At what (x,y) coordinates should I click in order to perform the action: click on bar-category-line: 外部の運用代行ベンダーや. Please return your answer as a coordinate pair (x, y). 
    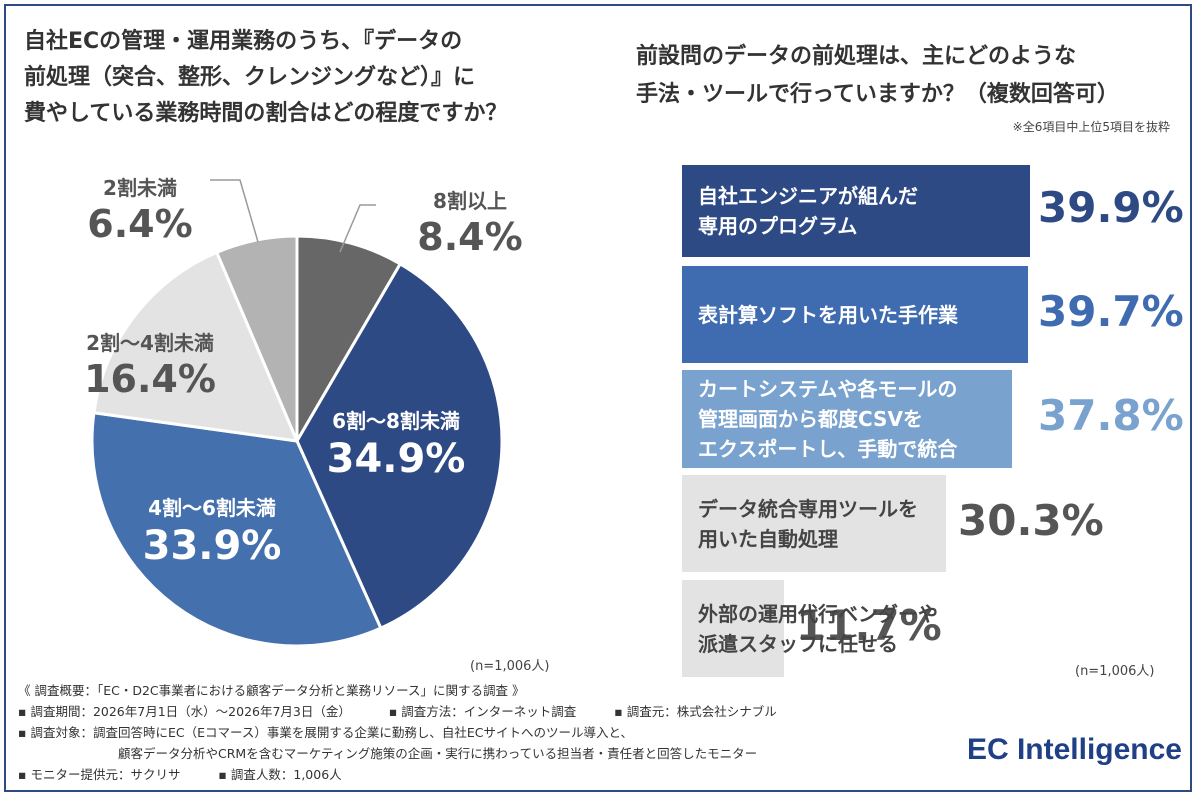
    Looking at the image, I should click on (818, 613).